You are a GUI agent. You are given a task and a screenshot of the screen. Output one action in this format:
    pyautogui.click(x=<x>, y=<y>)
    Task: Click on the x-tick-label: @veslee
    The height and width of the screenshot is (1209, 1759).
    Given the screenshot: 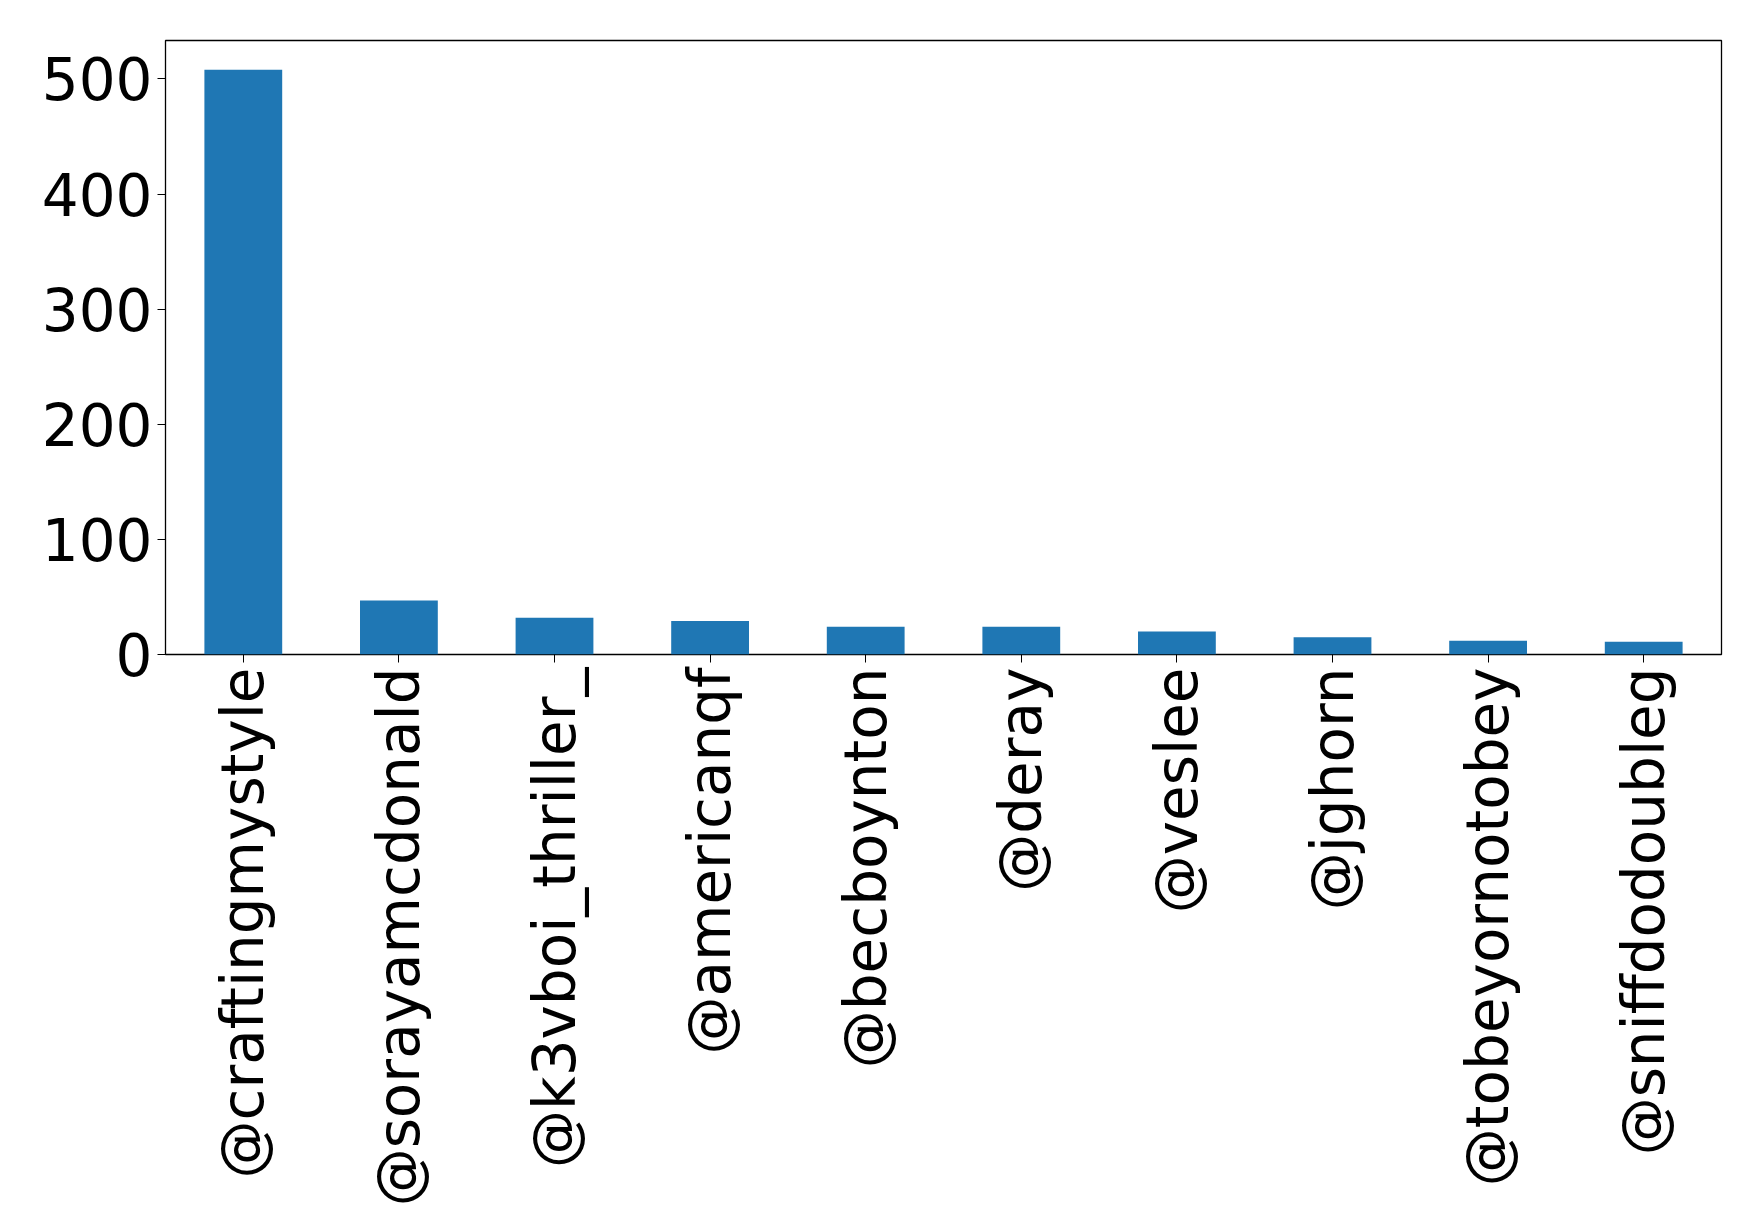 What is the action you would take?
    pyautogui.click(x=1176, y=790)
    